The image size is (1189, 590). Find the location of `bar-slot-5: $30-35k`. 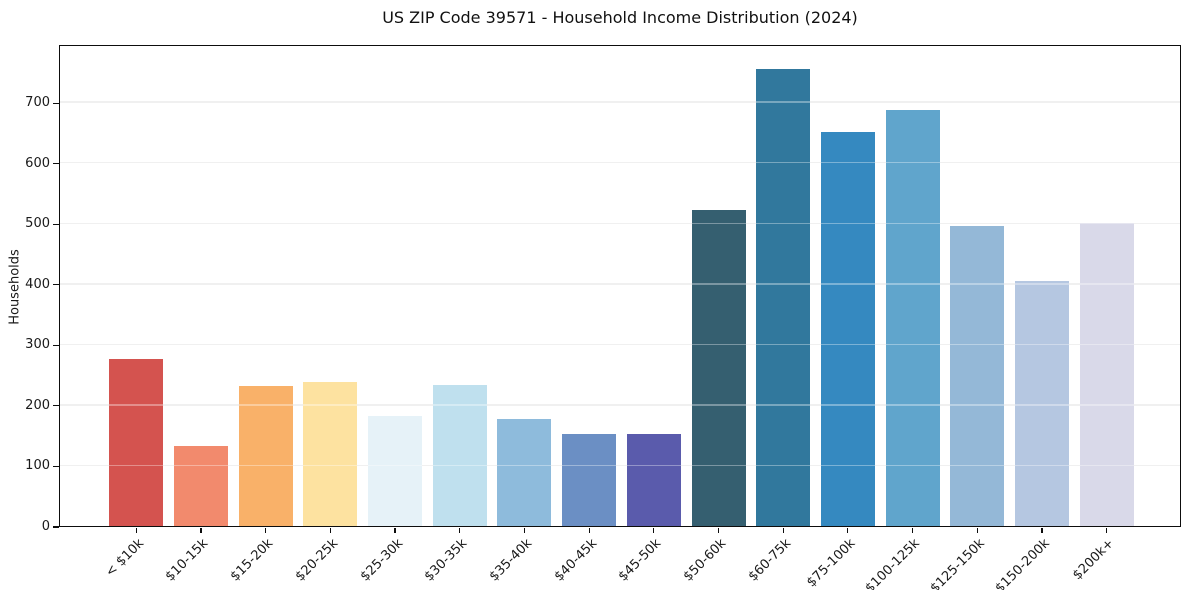

bar-slot-5: $30-35k is located at coordinates (457, 315).